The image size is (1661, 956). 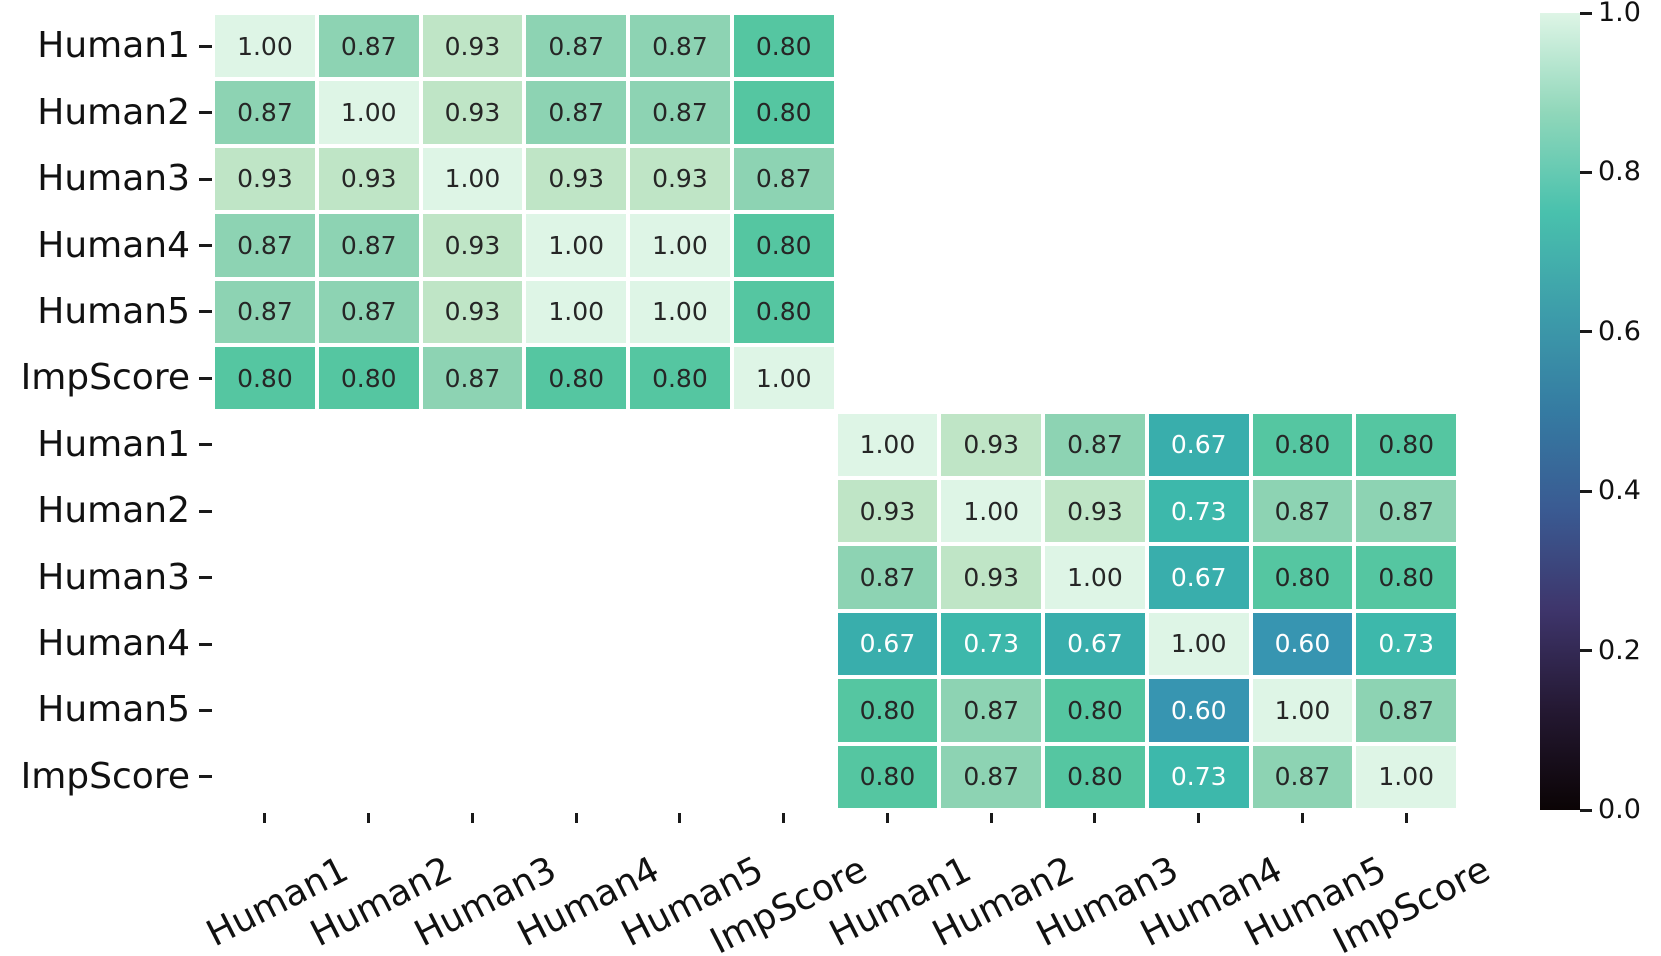 I want to click on colorbar-tick-label: 1.0, so click(x=1619, y=14).